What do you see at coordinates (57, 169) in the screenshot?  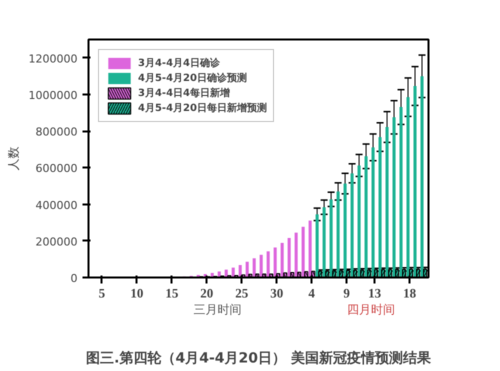 I see `y-tick-label: 600000` at bounding box center [57, 169].